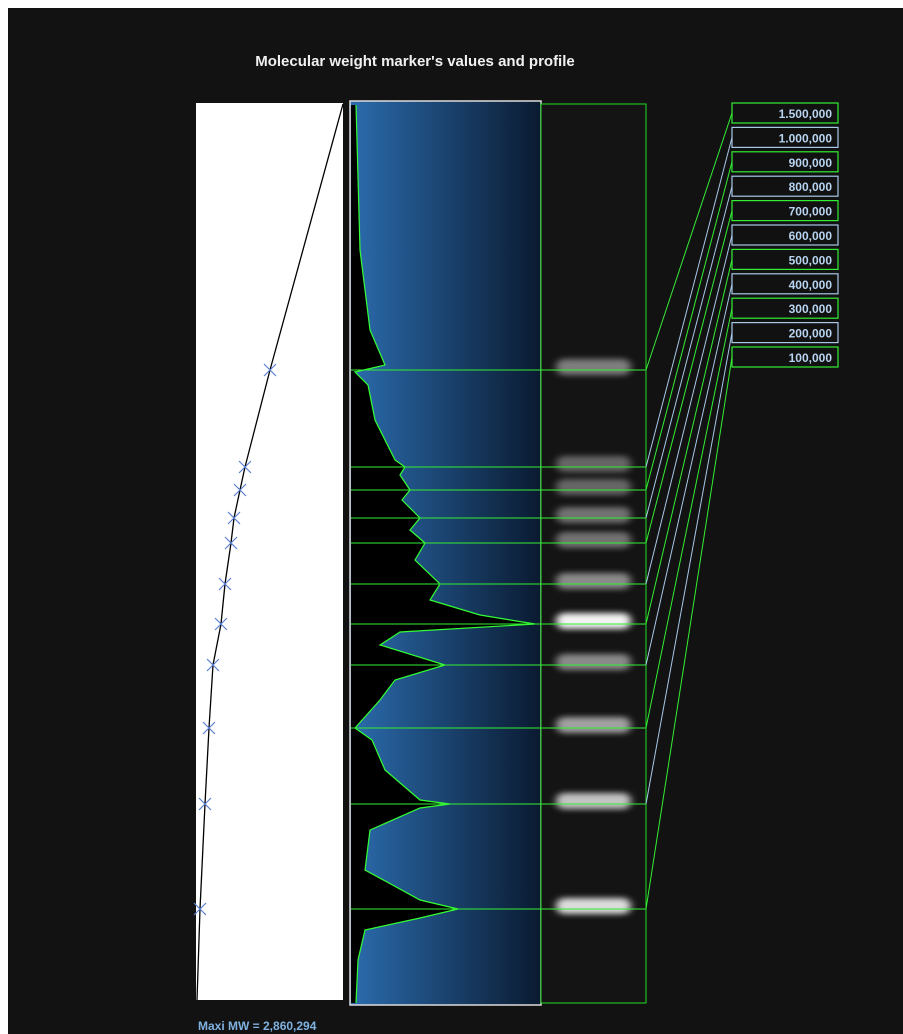 This screenshot has width=903, height=1034. Describe the element at coordinates (811, 187) in the screenshot. I see `marker-label: 800,000` at that location.